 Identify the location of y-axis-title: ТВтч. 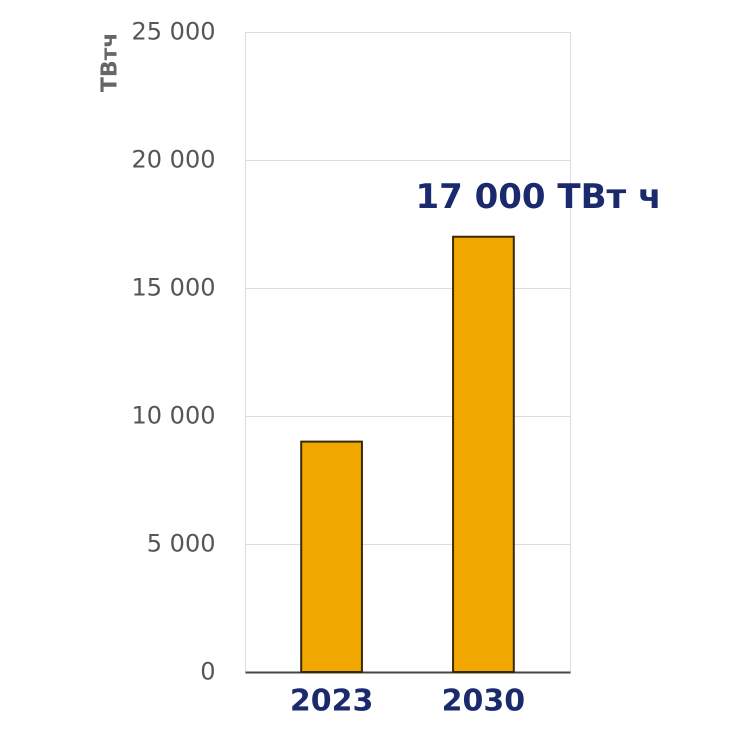
(110, 62).